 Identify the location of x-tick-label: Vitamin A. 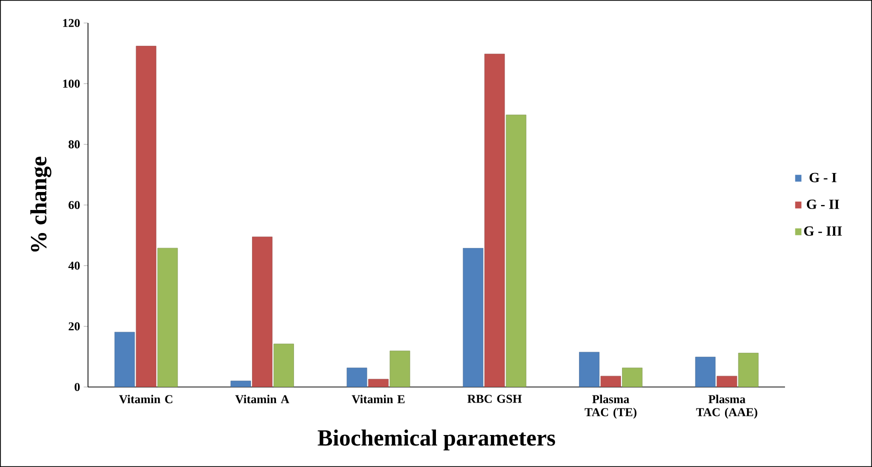
(262, 399).